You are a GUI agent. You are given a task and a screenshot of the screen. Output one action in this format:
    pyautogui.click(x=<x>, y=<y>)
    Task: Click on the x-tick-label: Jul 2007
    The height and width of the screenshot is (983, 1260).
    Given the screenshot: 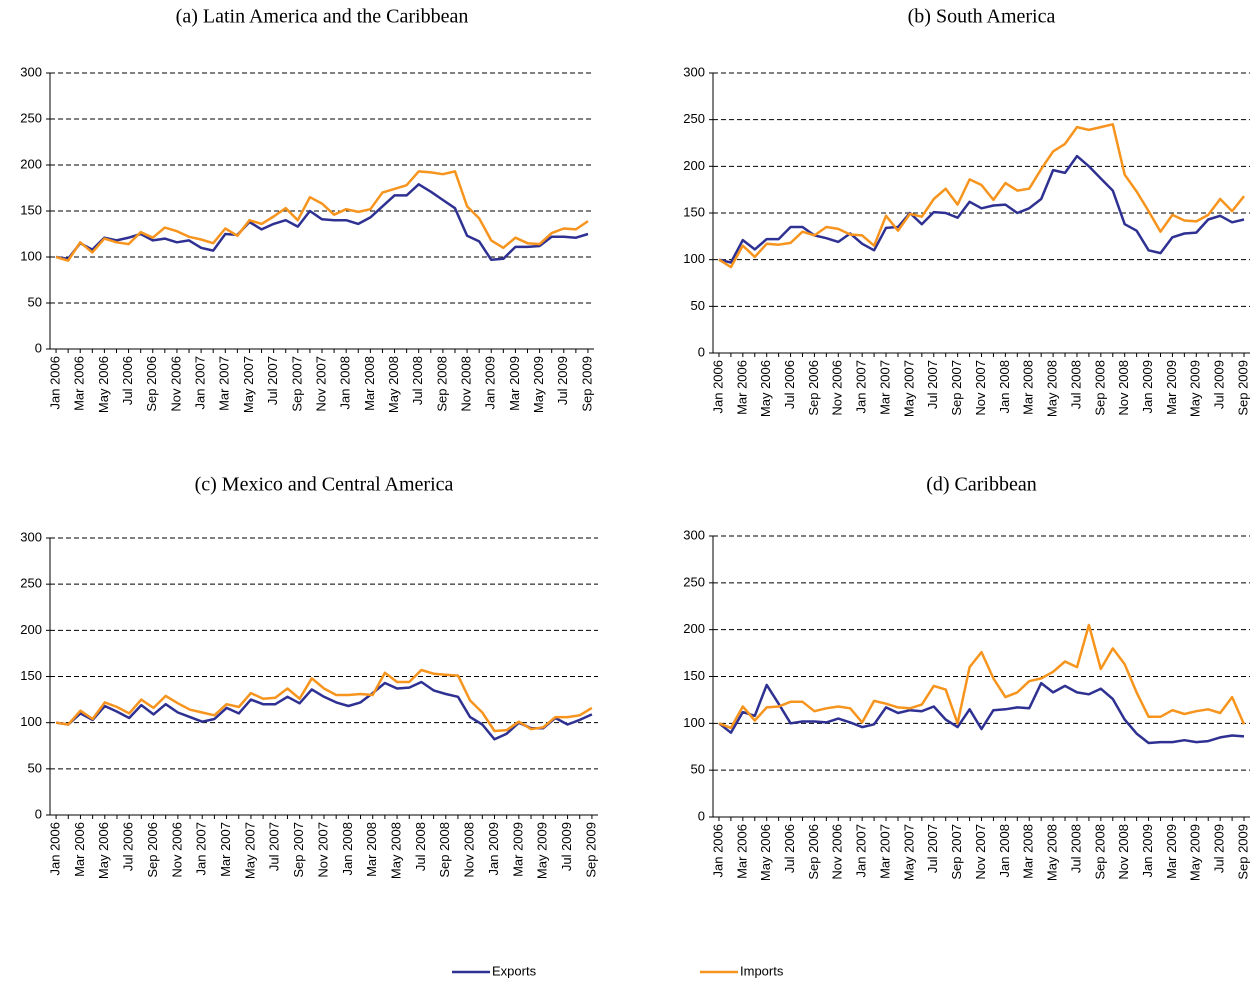 What is the action you would take?
    pyautogui.click(x=932, y=384)
    